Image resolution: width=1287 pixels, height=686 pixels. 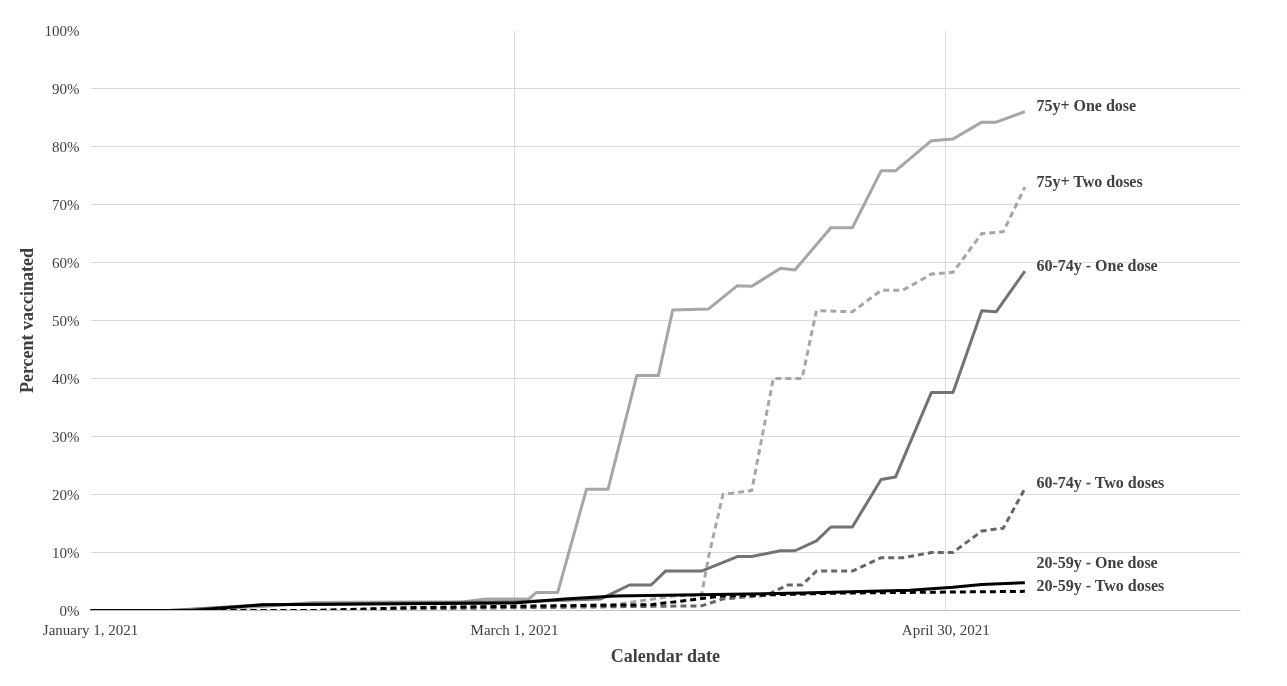 What do you see at coordinates (69, 610) in the screenshot?
I see `y-tick-label: 0%` at bounding box center [69, 610].